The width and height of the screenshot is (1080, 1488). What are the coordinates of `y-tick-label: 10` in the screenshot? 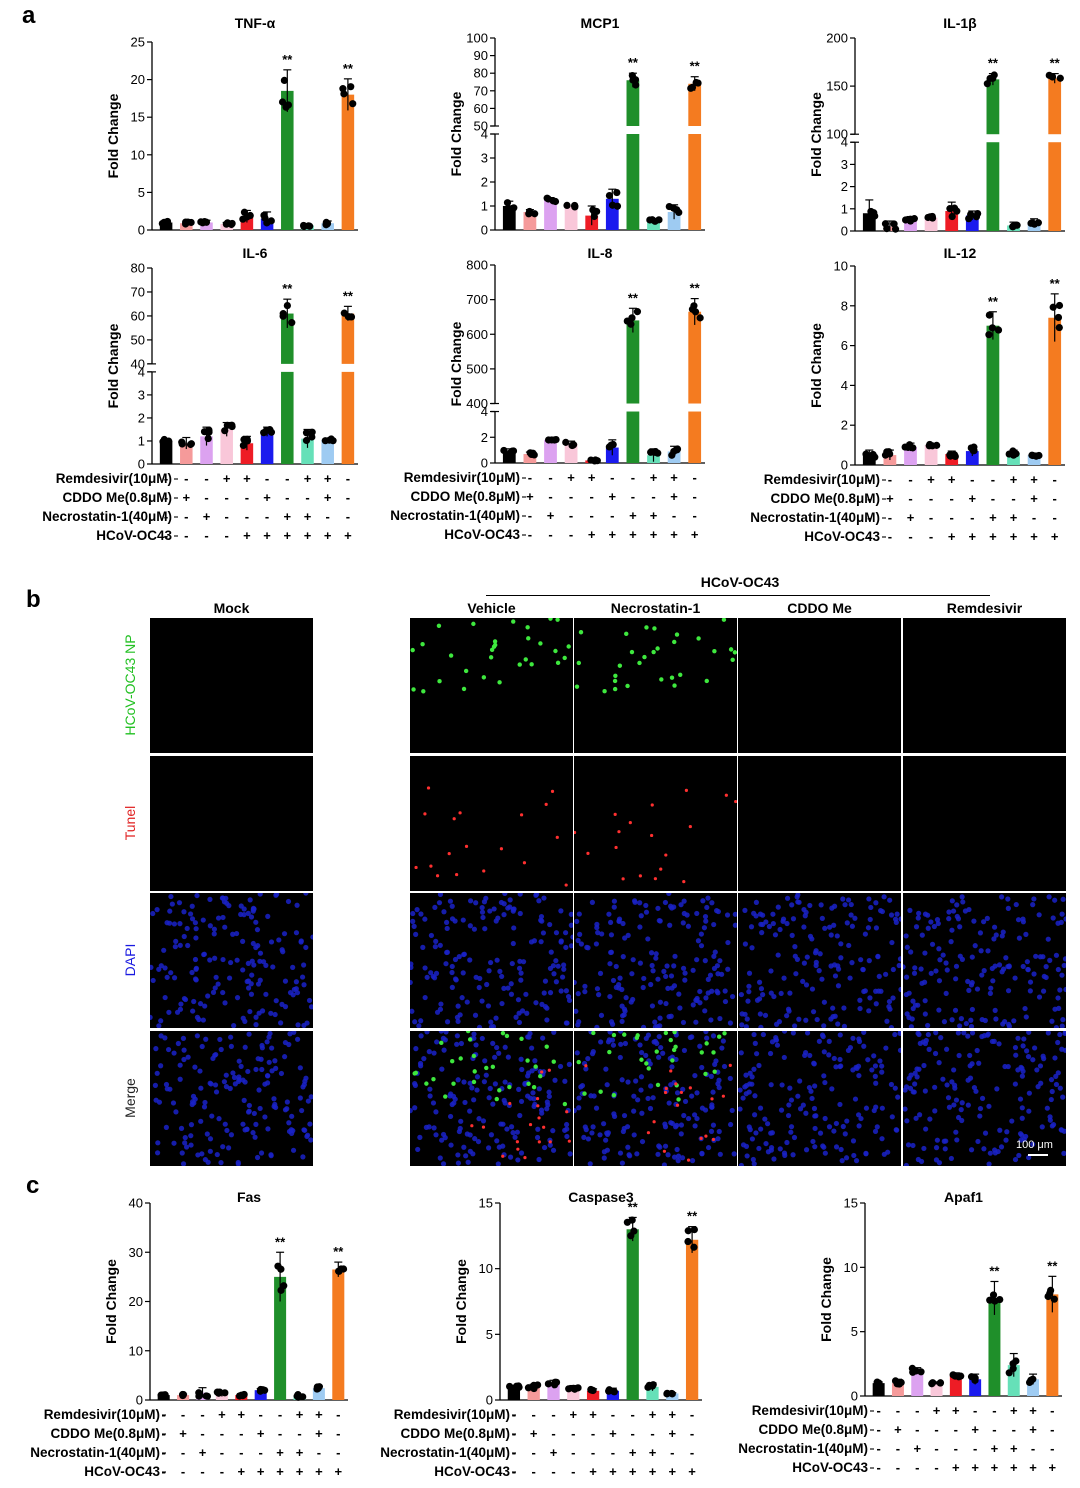 It's located at (841, 266).